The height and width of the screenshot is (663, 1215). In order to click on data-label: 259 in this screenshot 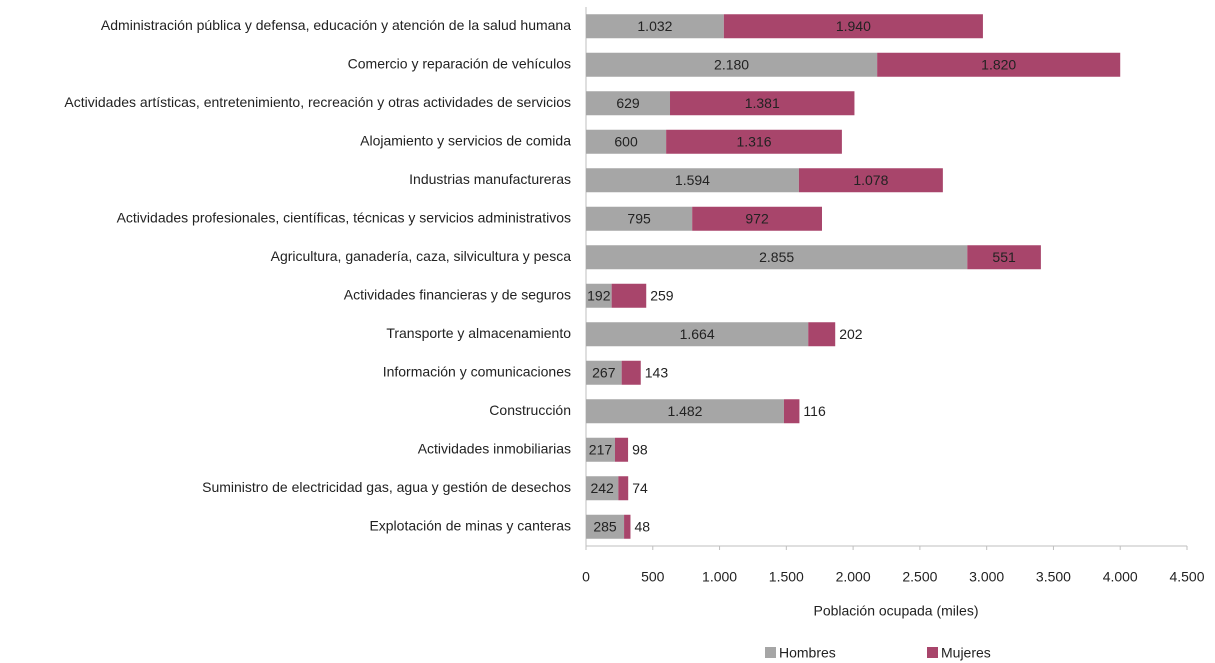, I will do `click(662, 295)`.